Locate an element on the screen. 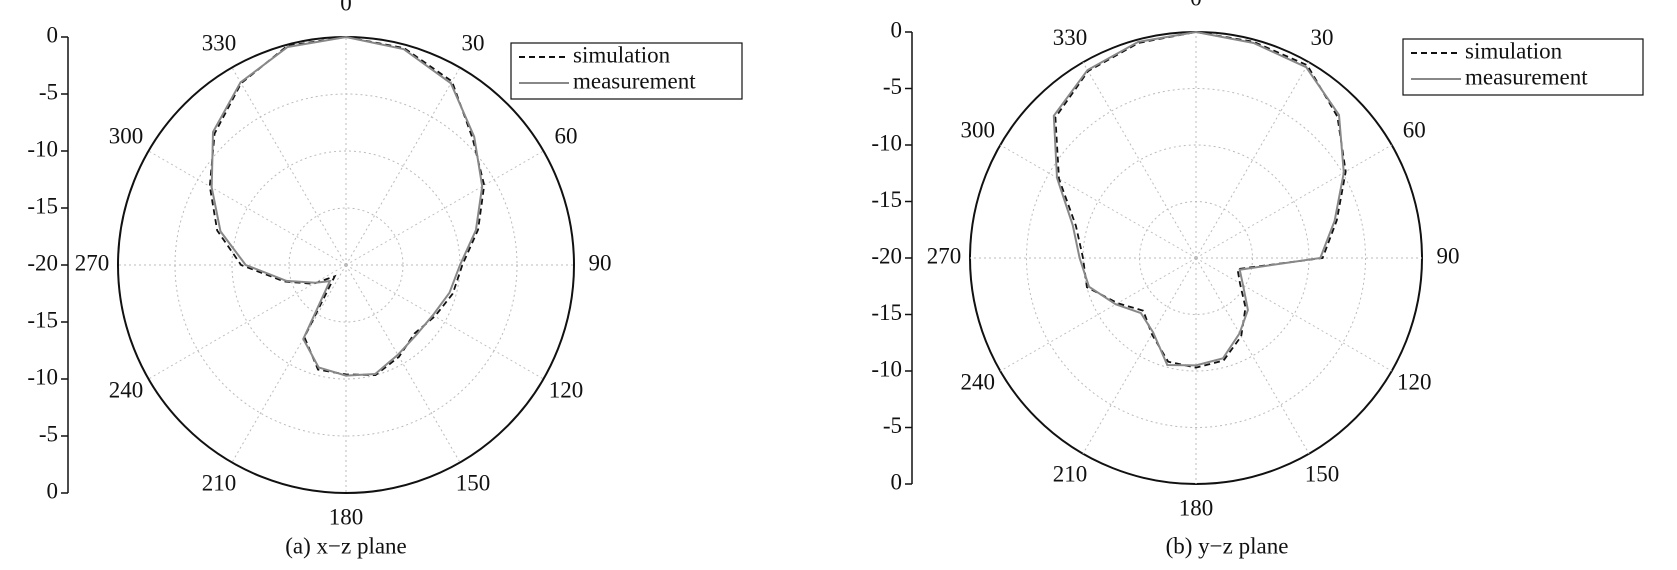 This screenshot has width=1677, height=570. grid-circle is located at coordinates (1196, 258).